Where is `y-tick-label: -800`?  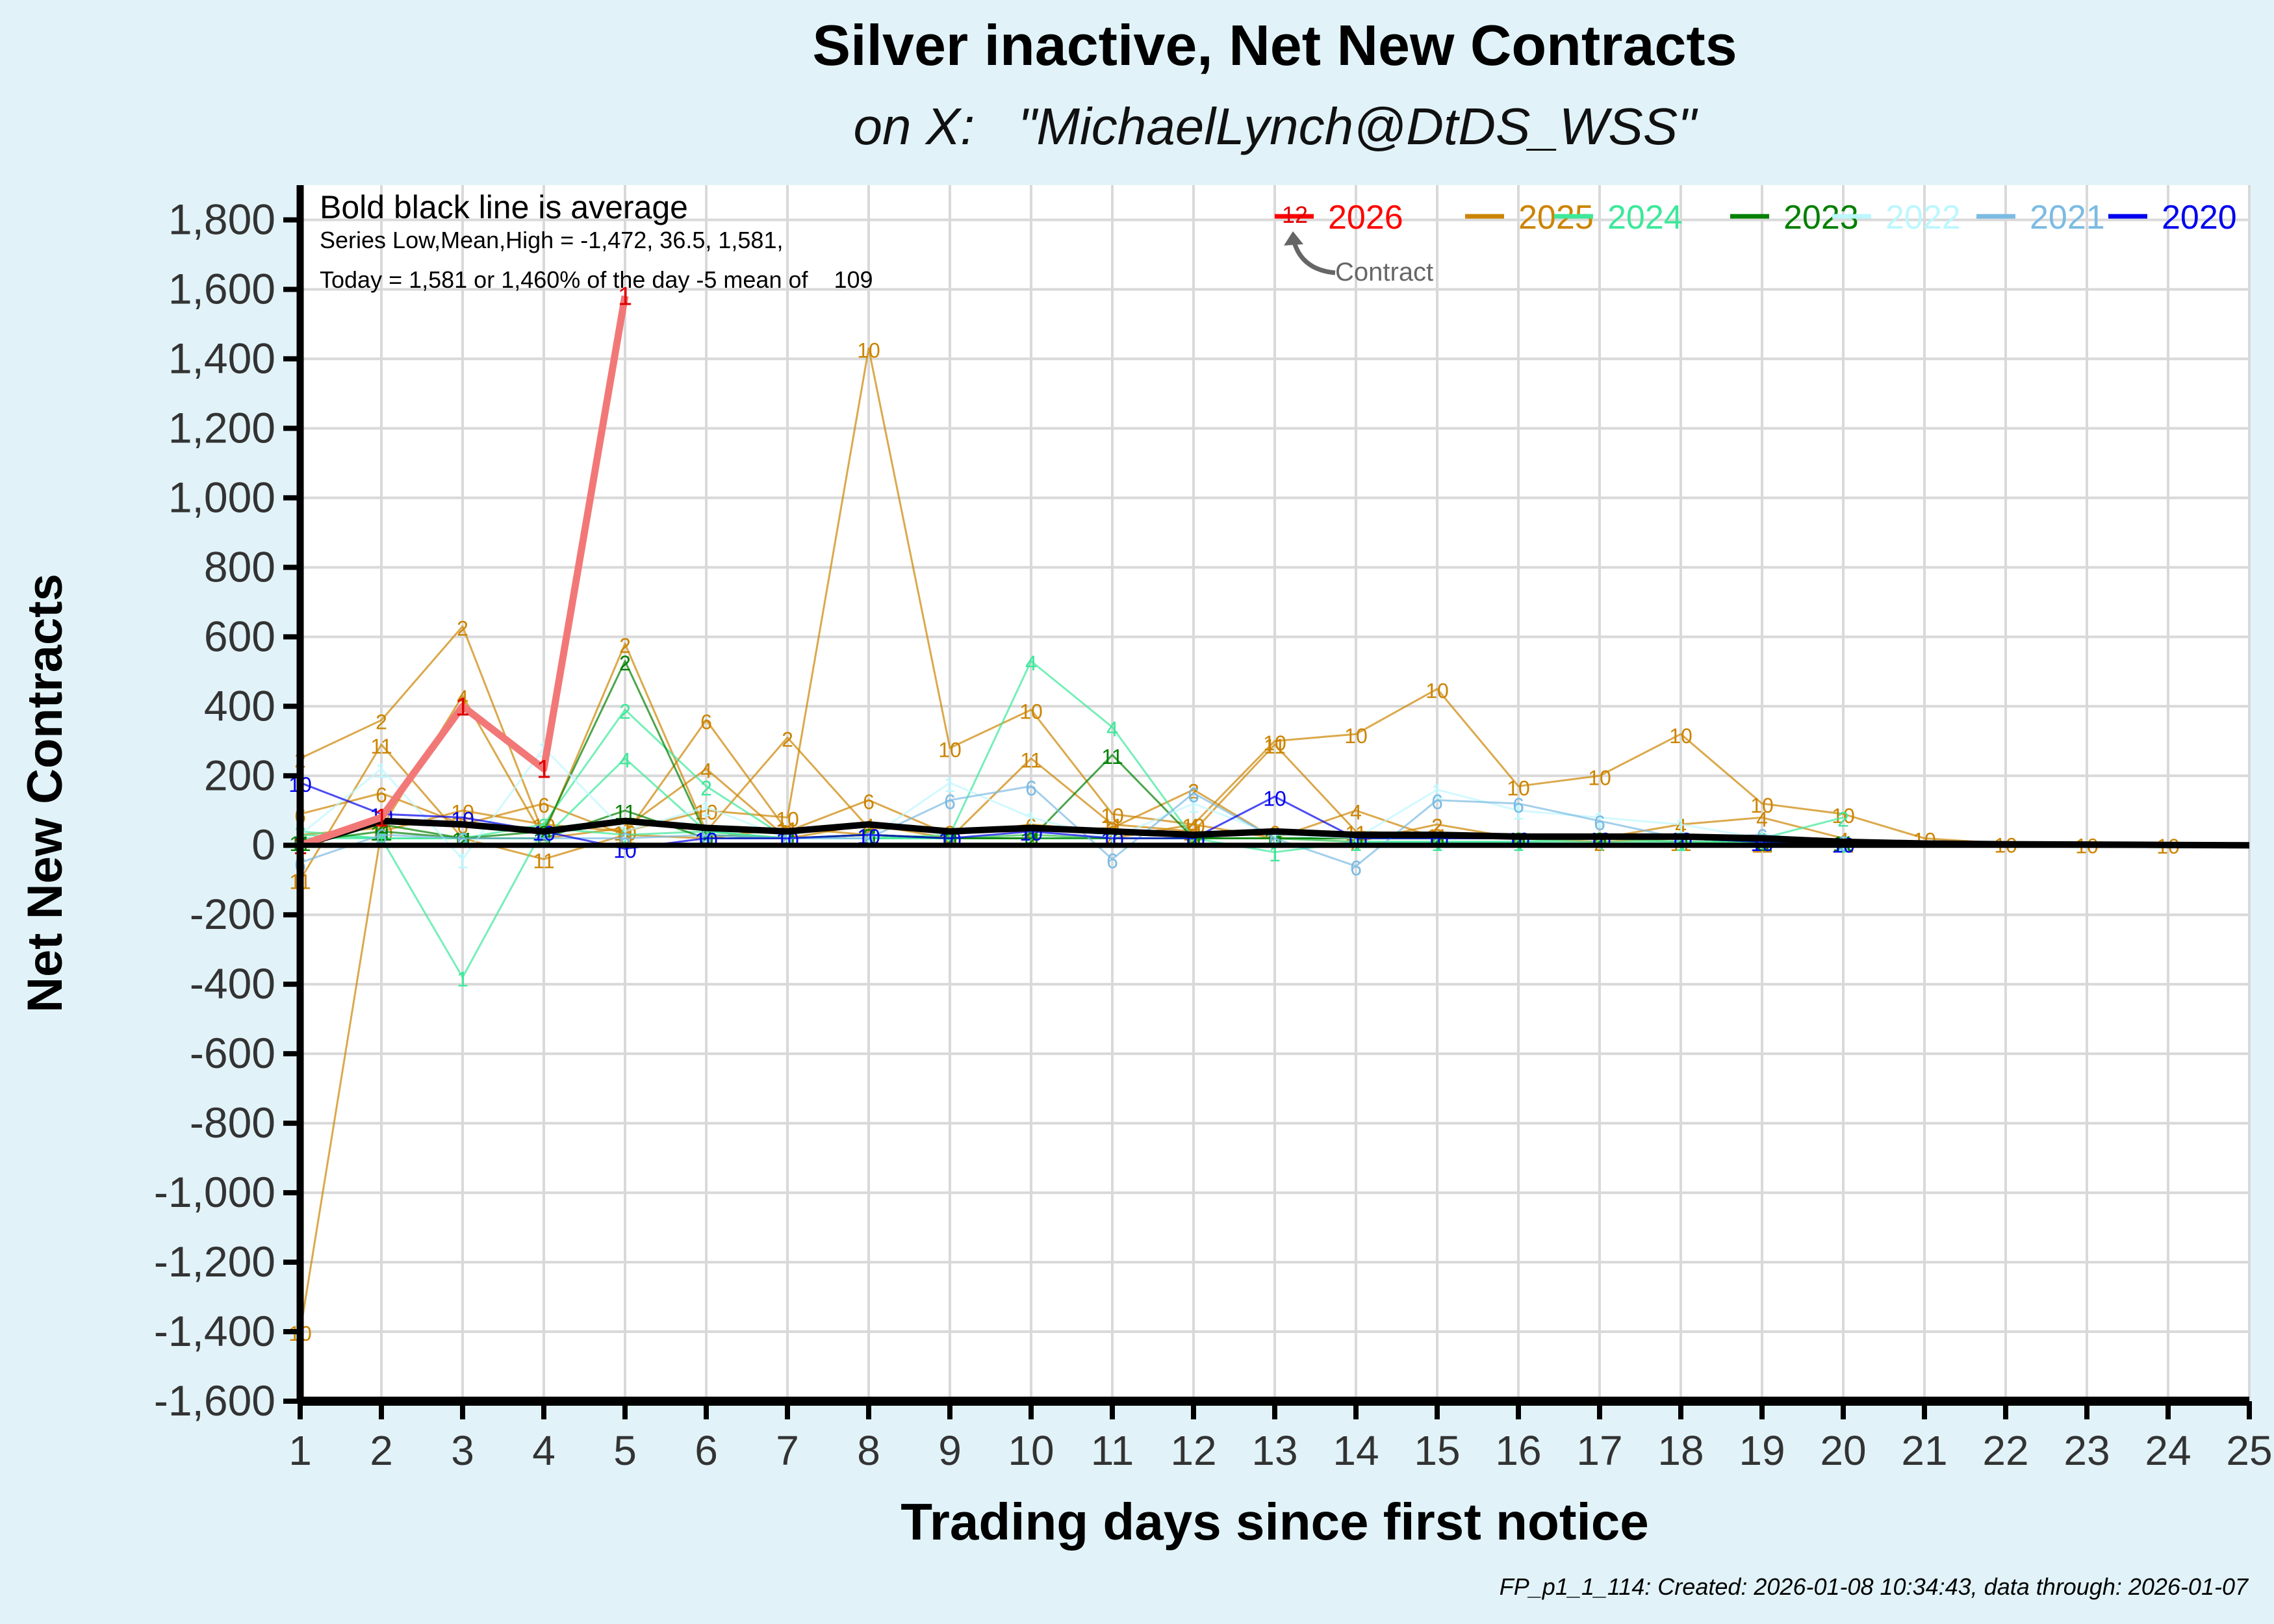 y-tick-label: -800 is located at coordinates (232, 1122).